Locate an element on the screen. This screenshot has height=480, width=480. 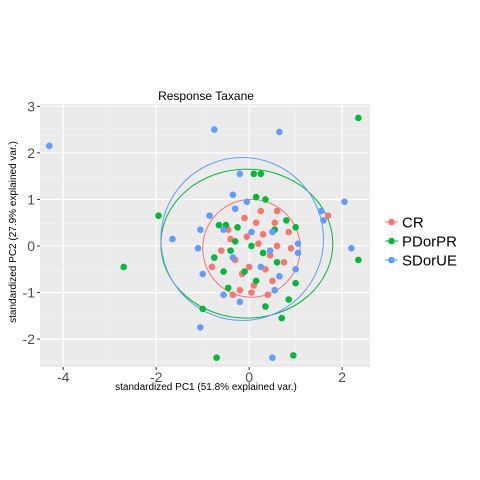
legend-label-pdorpr: PDorPR is located at coordinates (429, 242).